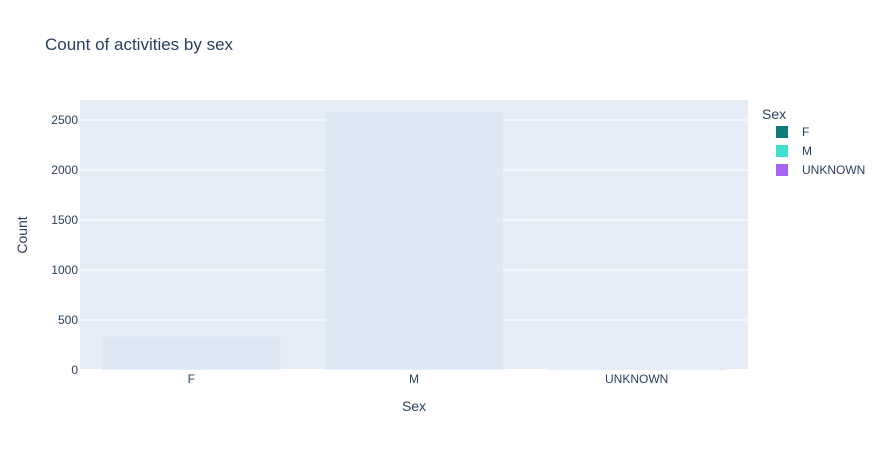 This screenshot has height=450, width=882. What do you see at coordinates (414, 379) in the screenshot?
I see `x-tick-label: M` at bounding box center [414, 379].